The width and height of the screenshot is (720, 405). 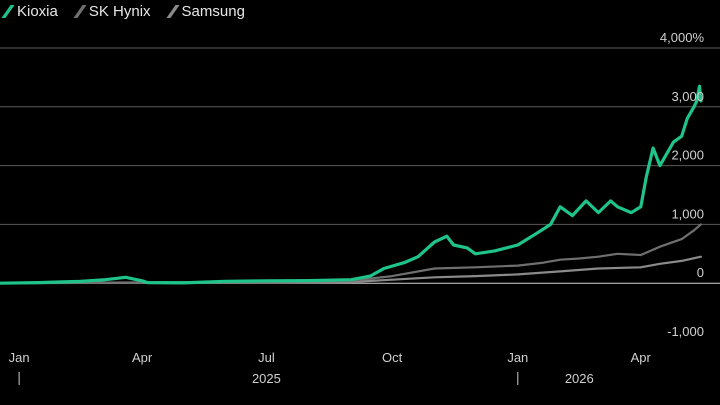 I want to click on year-label: 2025, so click(x=266, y=378).